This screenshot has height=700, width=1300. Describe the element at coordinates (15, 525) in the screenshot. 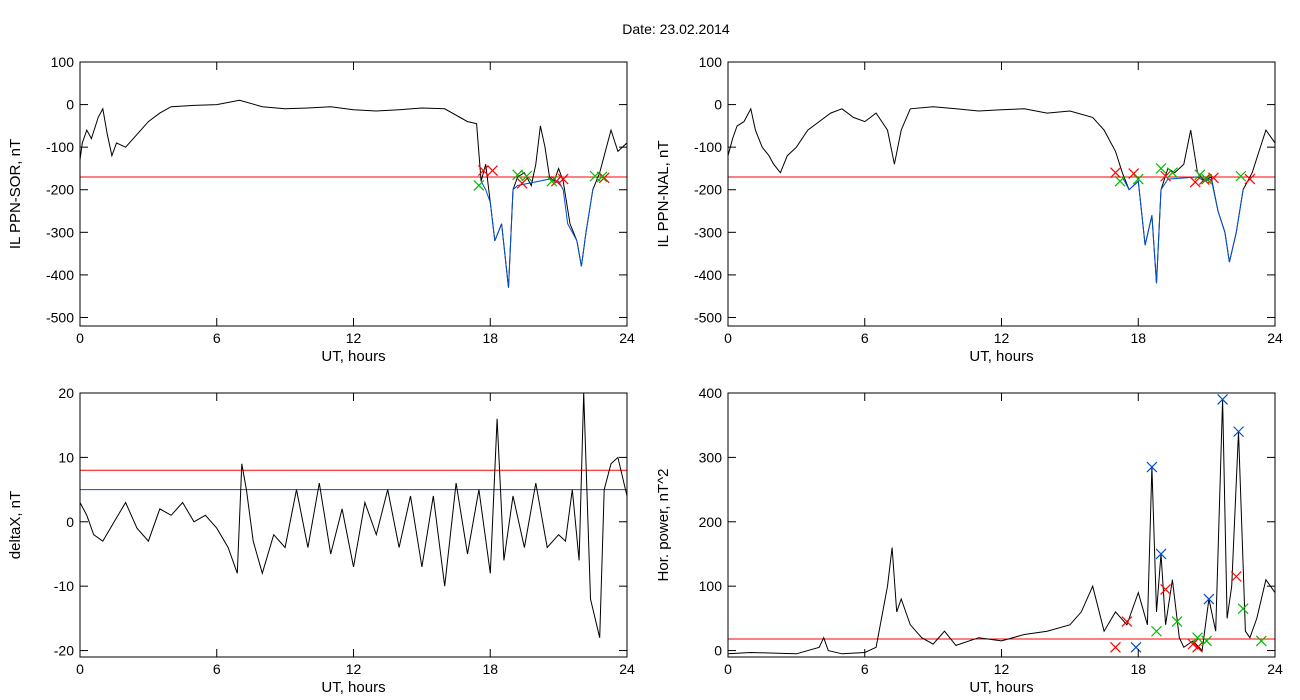

I see `y-axis-label: deltaX, nT` at that location.